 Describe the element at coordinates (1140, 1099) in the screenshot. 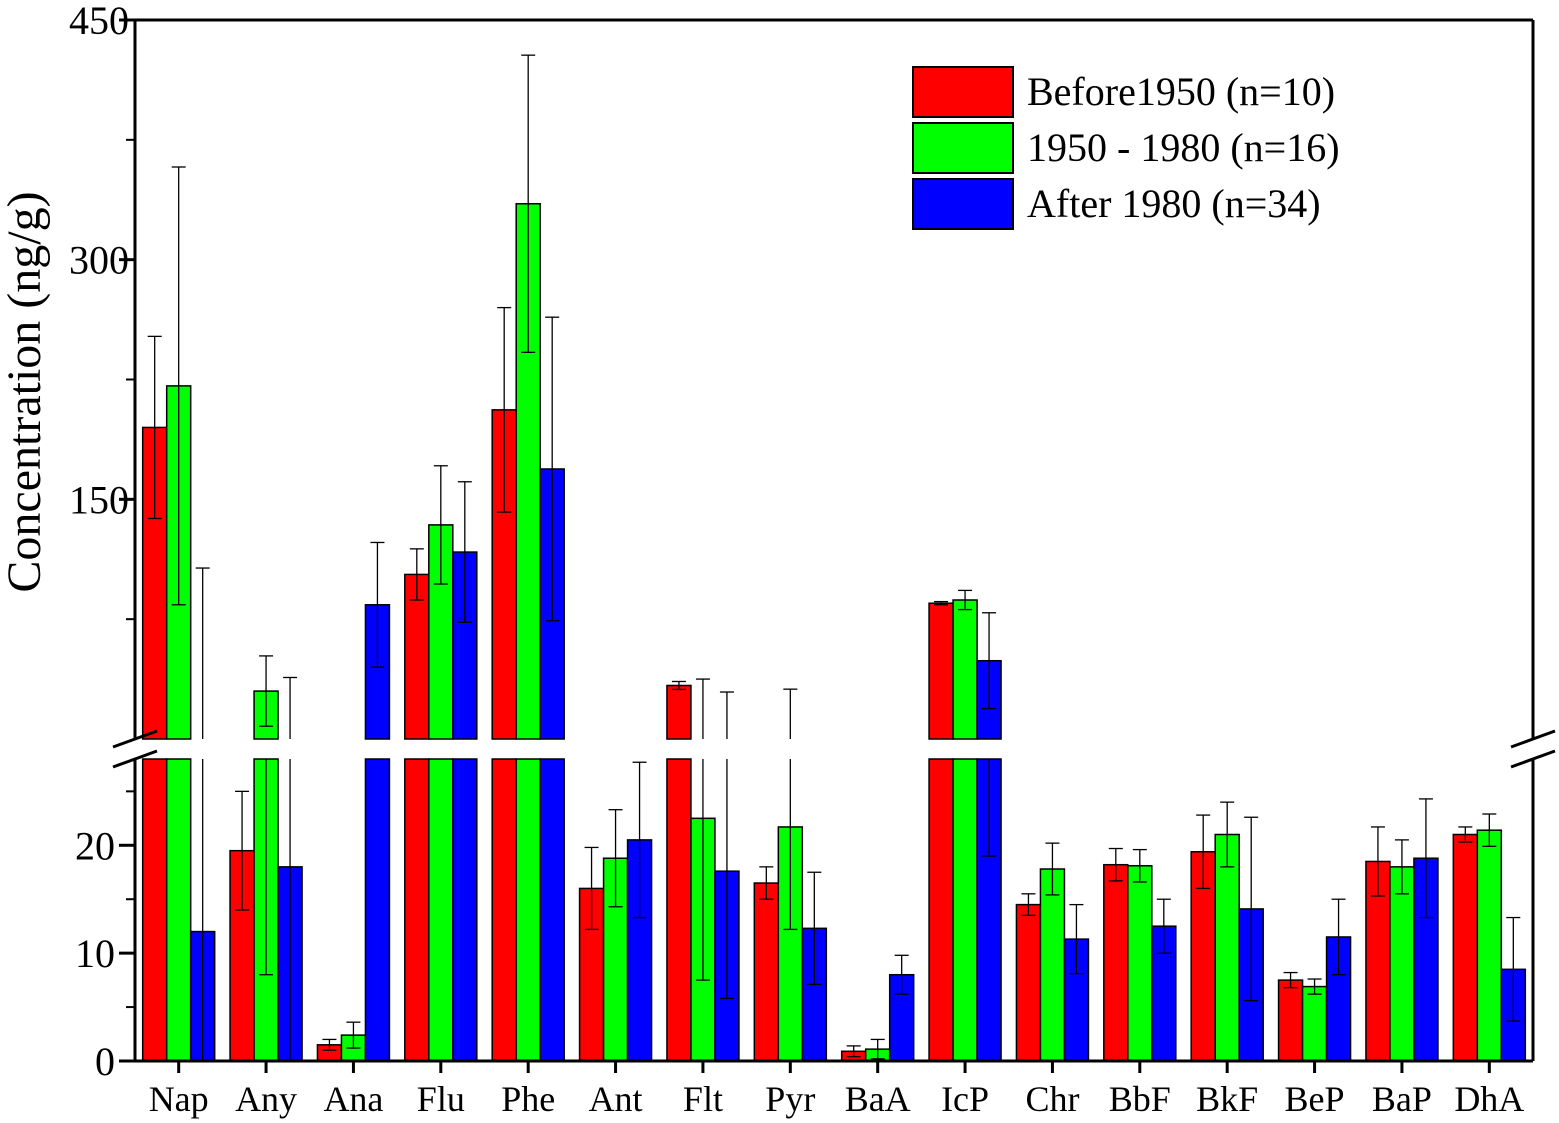

I see `x-tick-label-BbF: BbF` at that location.